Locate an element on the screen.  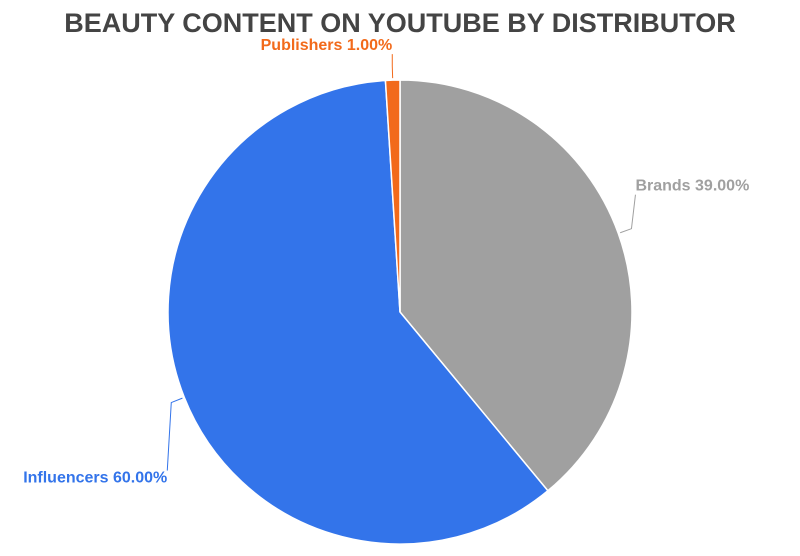
value-label: 1.00% is located at coordinates (369, 45).